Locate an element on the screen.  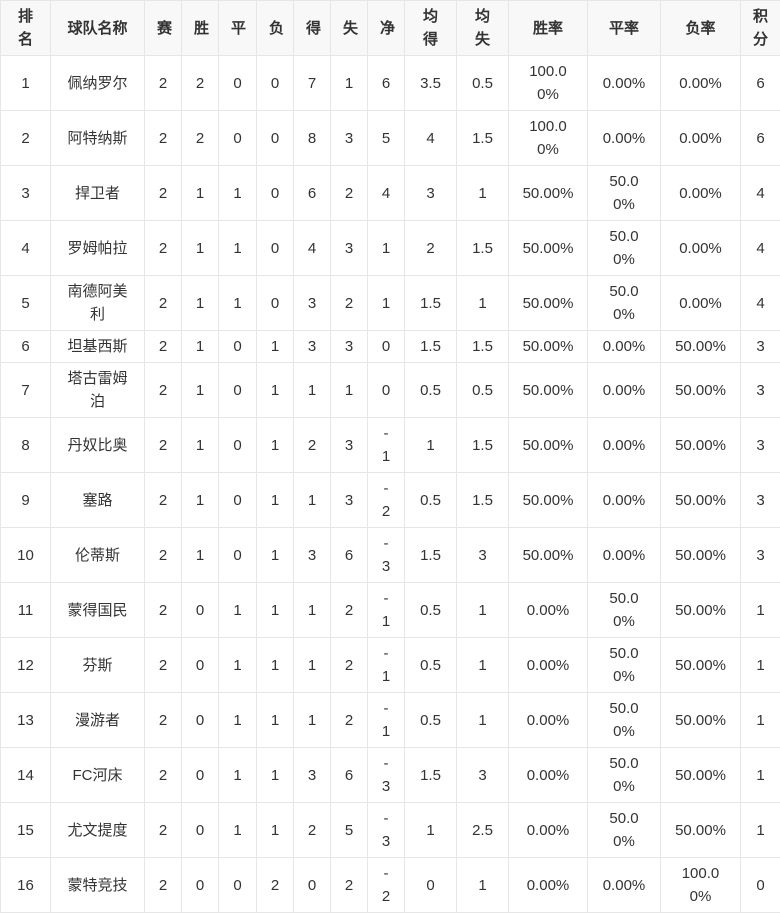
cell-rank: 11 is located at coordinates (26, 610).